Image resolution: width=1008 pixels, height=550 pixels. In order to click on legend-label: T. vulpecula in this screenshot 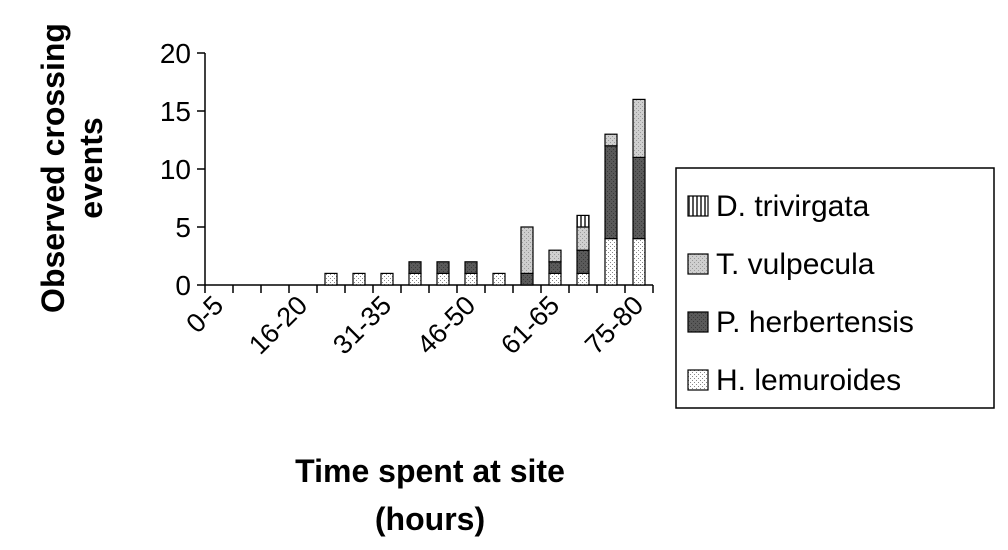, I will do `click(795, 264)`.